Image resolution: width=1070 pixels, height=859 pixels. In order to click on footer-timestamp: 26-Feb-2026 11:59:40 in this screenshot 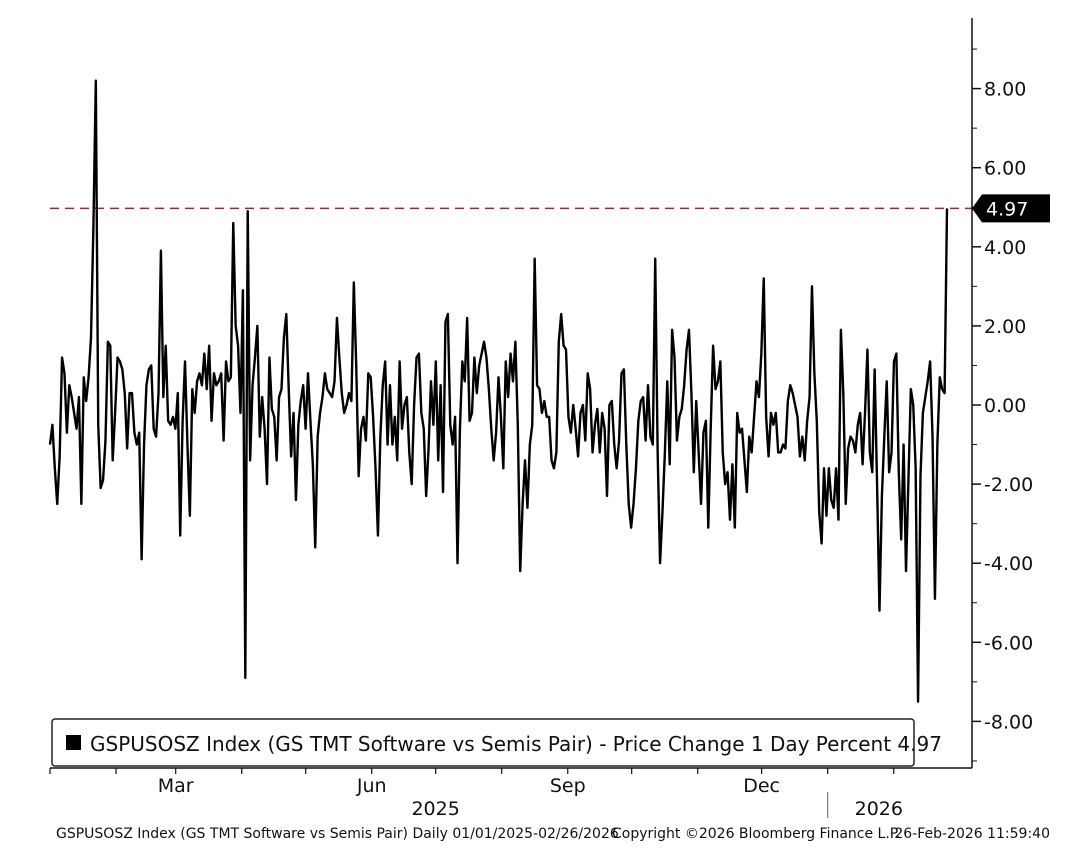, I will do `click(972, 834)`.